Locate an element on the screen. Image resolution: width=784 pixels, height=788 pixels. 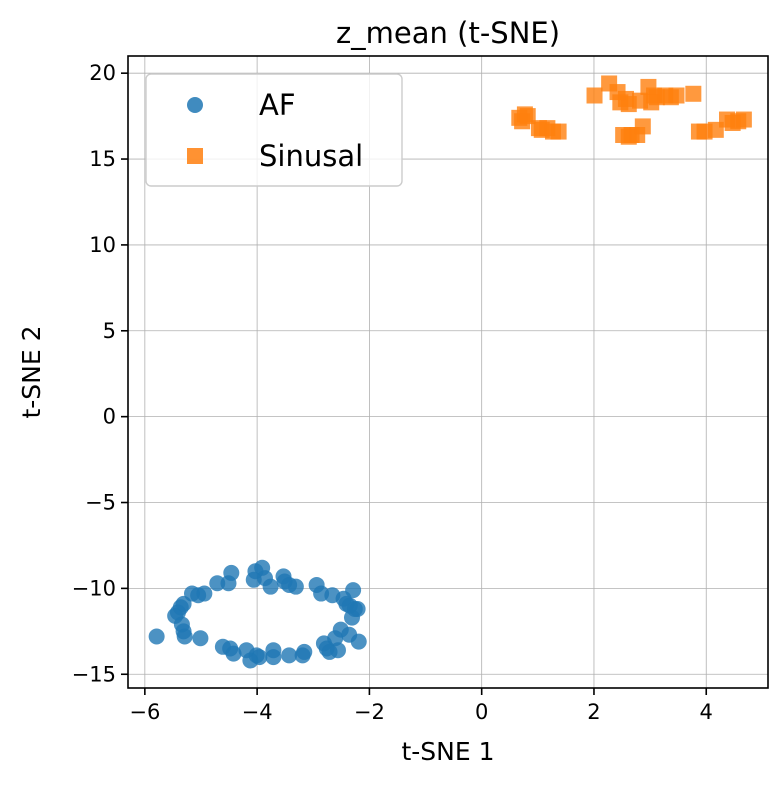
x-tick-label: 0 is located at coordinates (481, 712).